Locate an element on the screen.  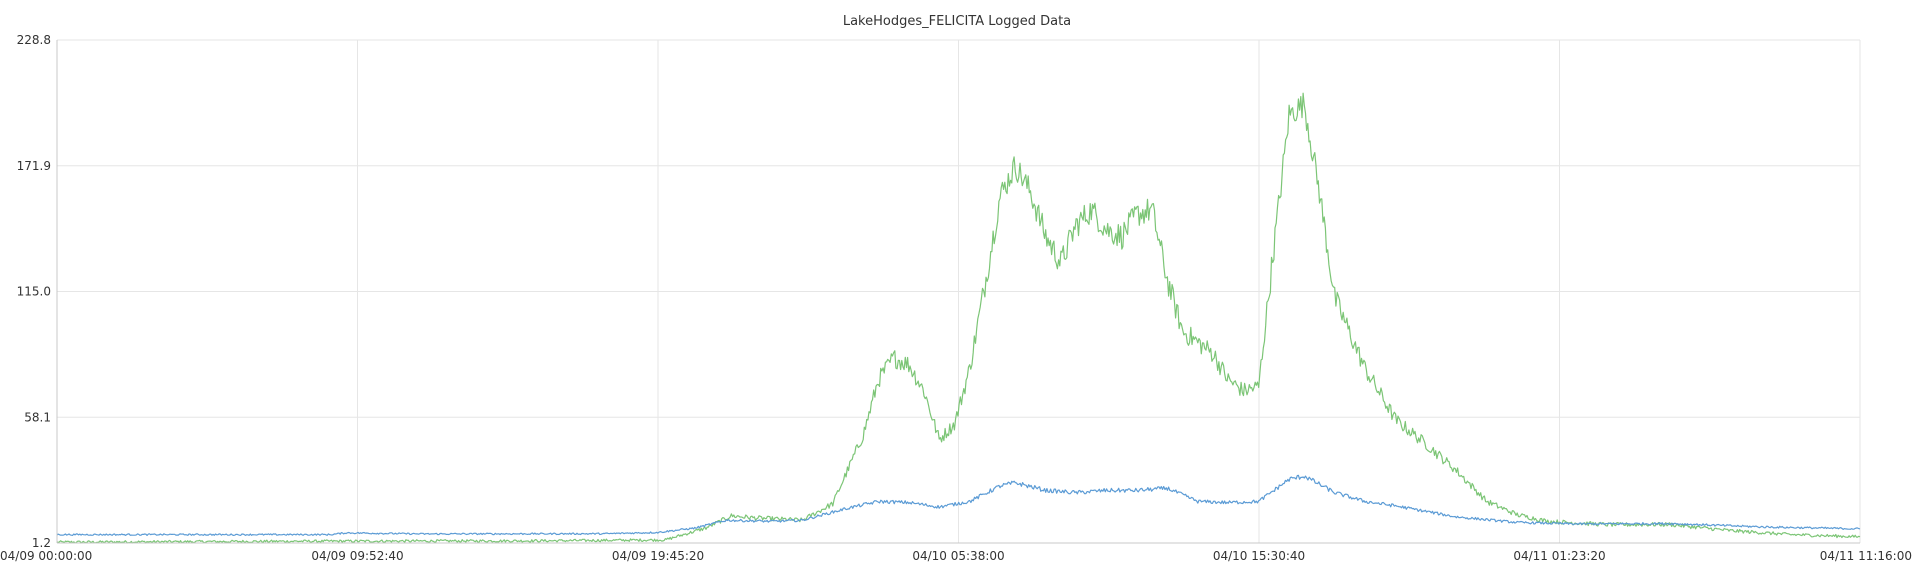
y-tick-label: 228.8 is located at coordinates (34, 40).